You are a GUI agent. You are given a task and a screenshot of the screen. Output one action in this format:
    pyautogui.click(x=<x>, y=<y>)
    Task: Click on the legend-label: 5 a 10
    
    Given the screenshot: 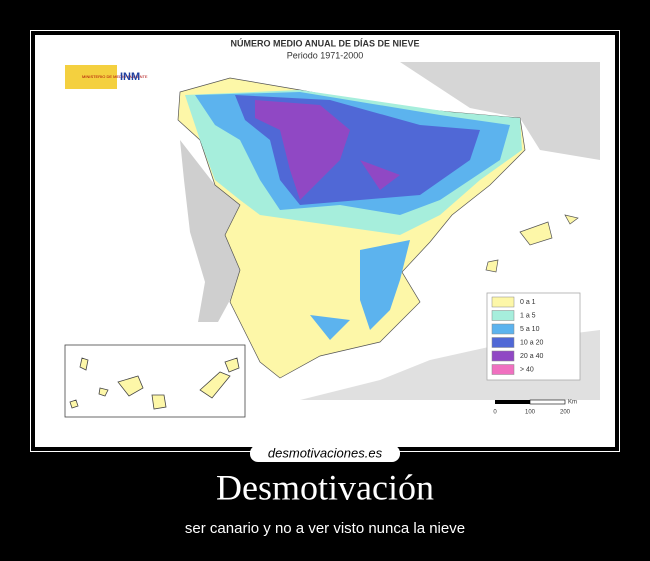 What is the action you would take?
    pyautogui.click(x=530, y=329)
    